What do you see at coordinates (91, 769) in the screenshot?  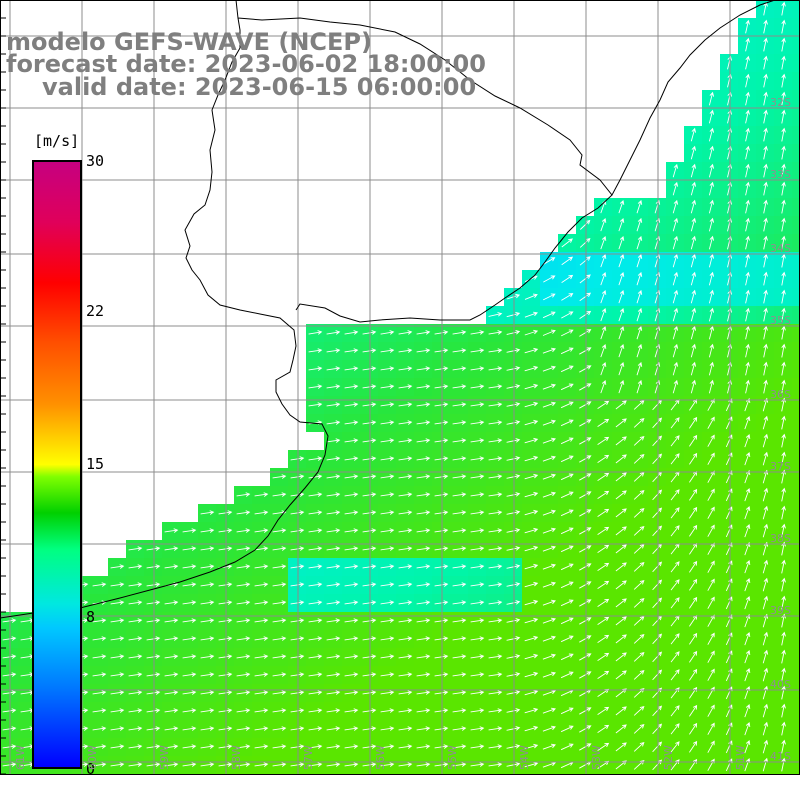 I see `colorbar-tick: 0` at bounding box center [91, 769].